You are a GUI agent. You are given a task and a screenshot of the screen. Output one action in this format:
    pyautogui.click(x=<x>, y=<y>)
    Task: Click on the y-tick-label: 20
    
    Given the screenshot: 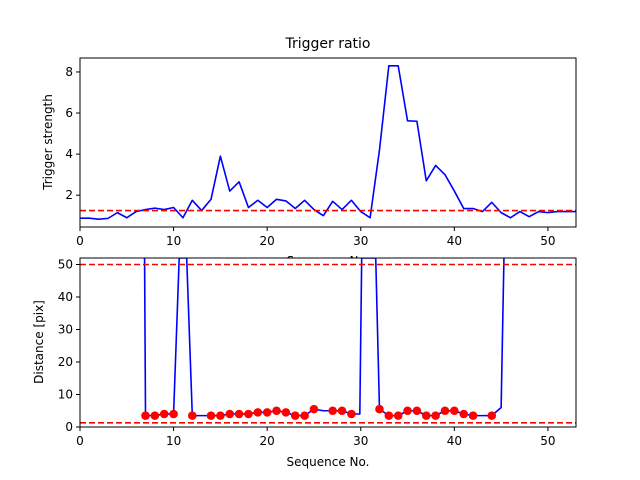 What is the action you would take?
    pyautogui.click(x=65, y=362)
    